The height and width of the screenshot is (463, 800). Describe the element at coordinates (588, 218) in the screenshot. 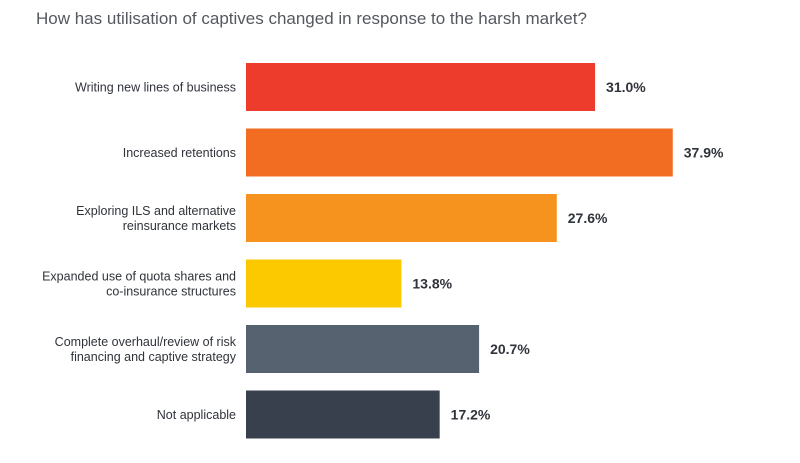

I see `value-label: 27.6%` at that location.